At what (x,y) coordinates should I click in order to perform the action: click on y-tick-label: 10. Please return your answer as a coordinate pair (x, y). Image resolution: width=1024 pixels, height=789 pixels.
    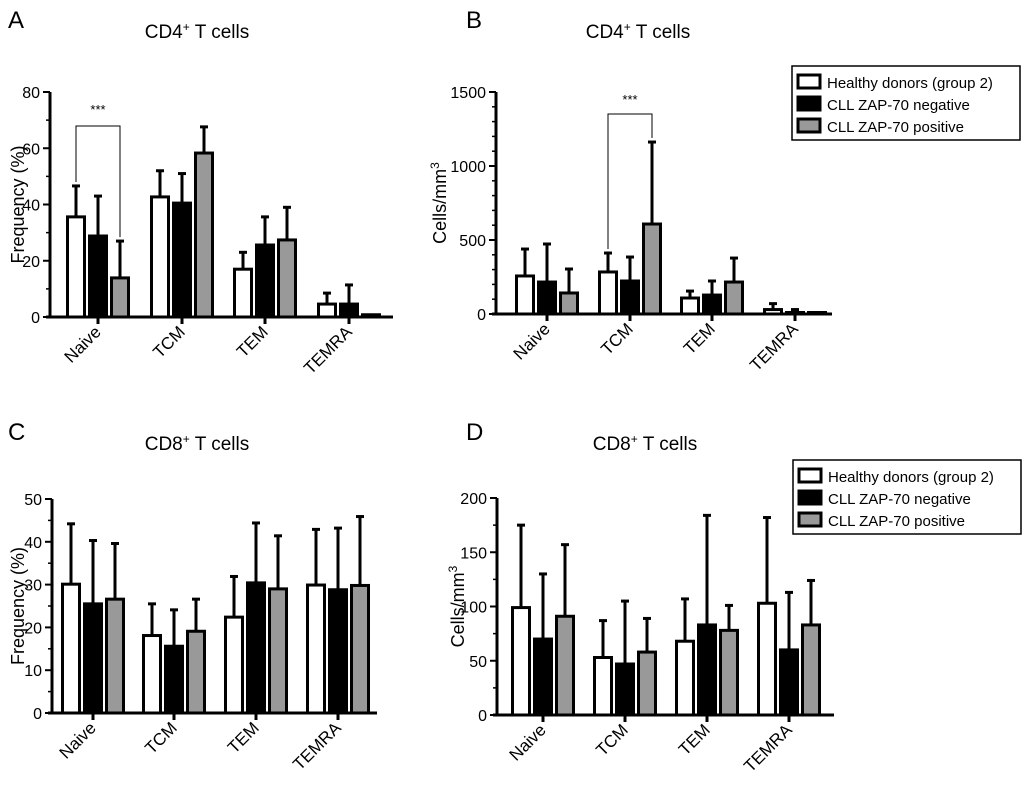
    Looking at the image, I should click on (33, 671).